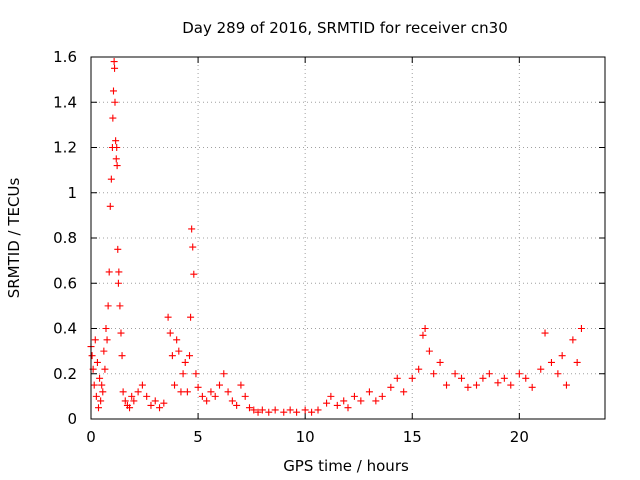 The width and height of the screenshot is (640, 480). What do you see at coordinates (412, 437) in the screenshot?
I see `x-tick-label: 15` at bounding box center [412, 437].